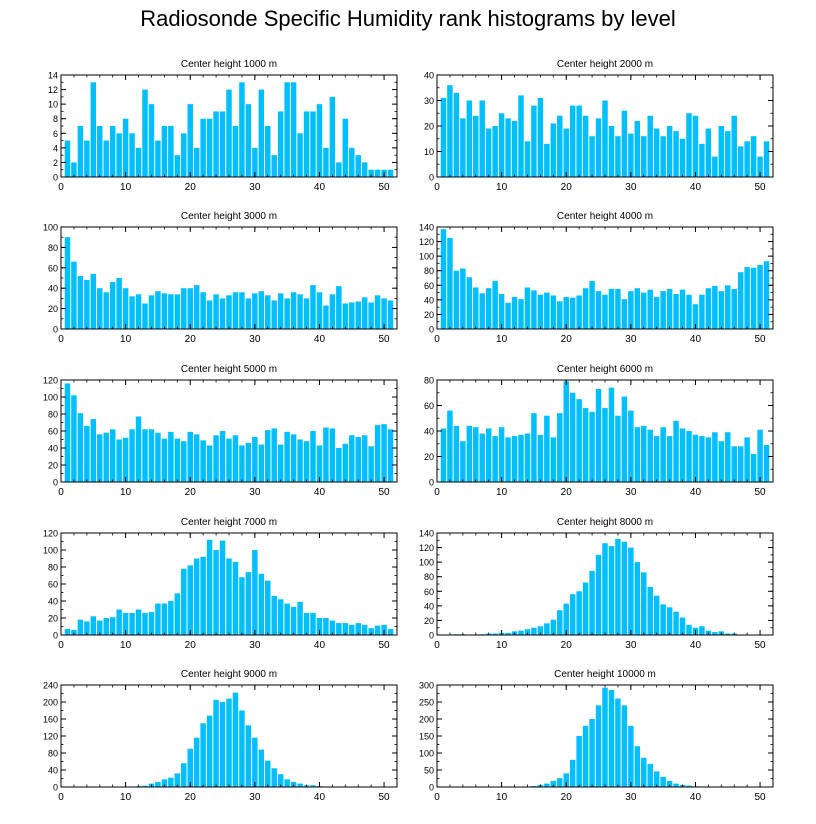  Describe the element at coordinates (437, 797) in the screenshot. I see `x-tick-label: 0` at that location.